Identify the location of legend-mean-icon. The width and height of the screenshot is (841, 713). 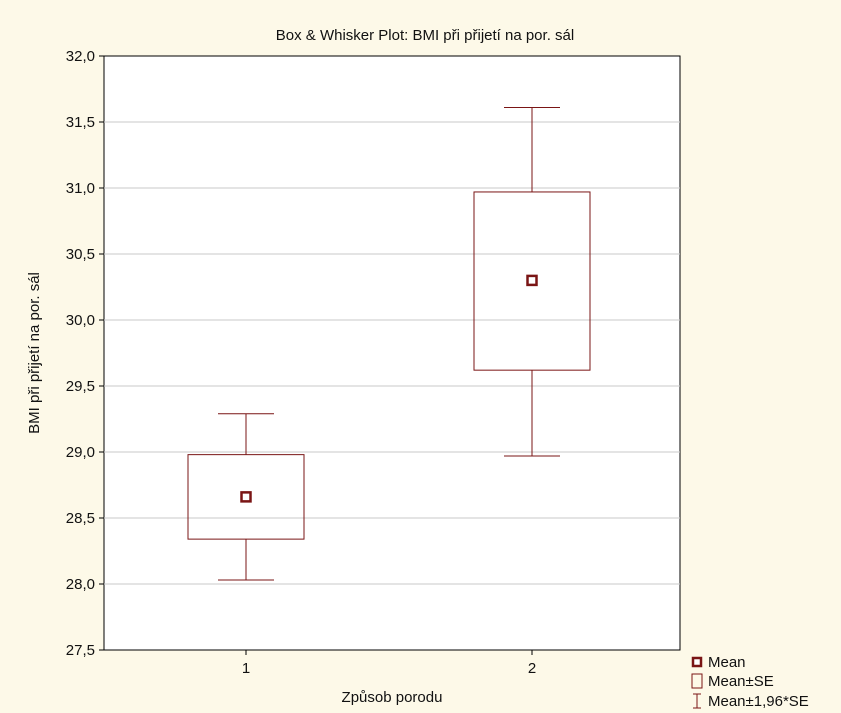
(697, 662).